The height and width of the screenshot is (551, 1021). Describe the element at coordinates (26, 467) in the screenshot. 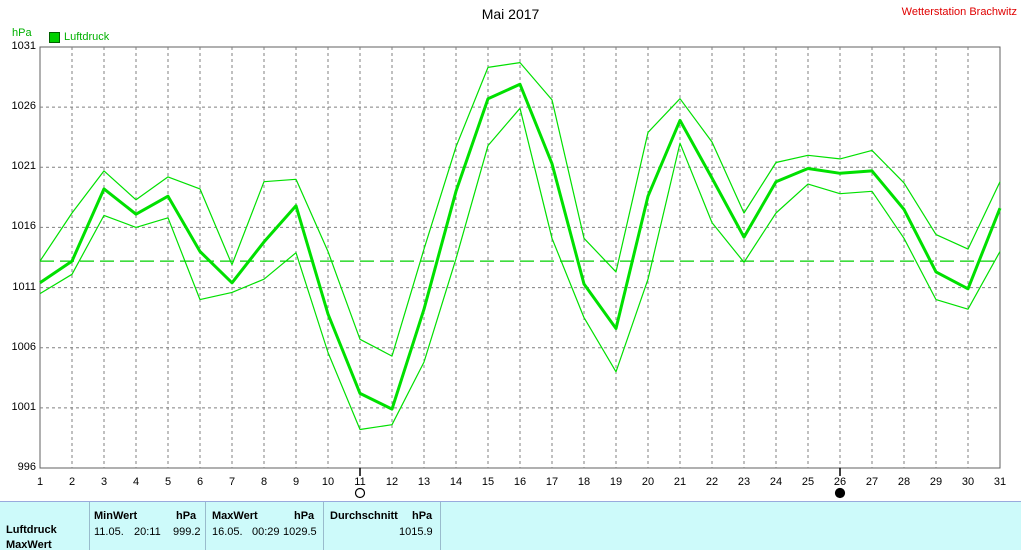

I see `y-tick-label: 996` at that location.